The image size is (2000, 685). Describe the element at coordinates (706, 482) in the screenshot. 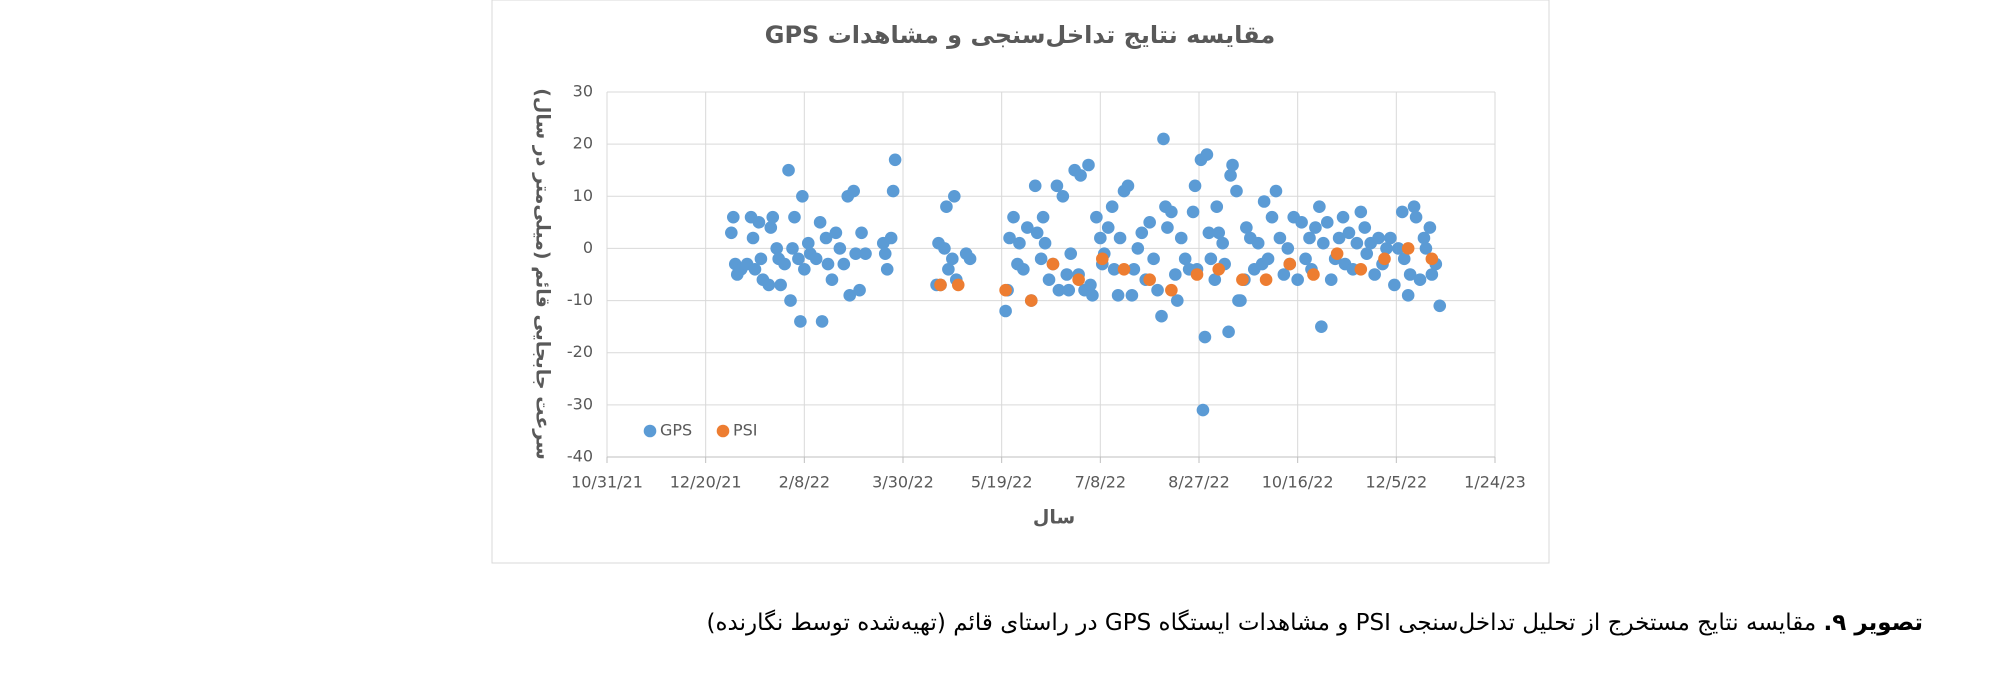

I see `x-tick-label: 12/20/21` at that location.